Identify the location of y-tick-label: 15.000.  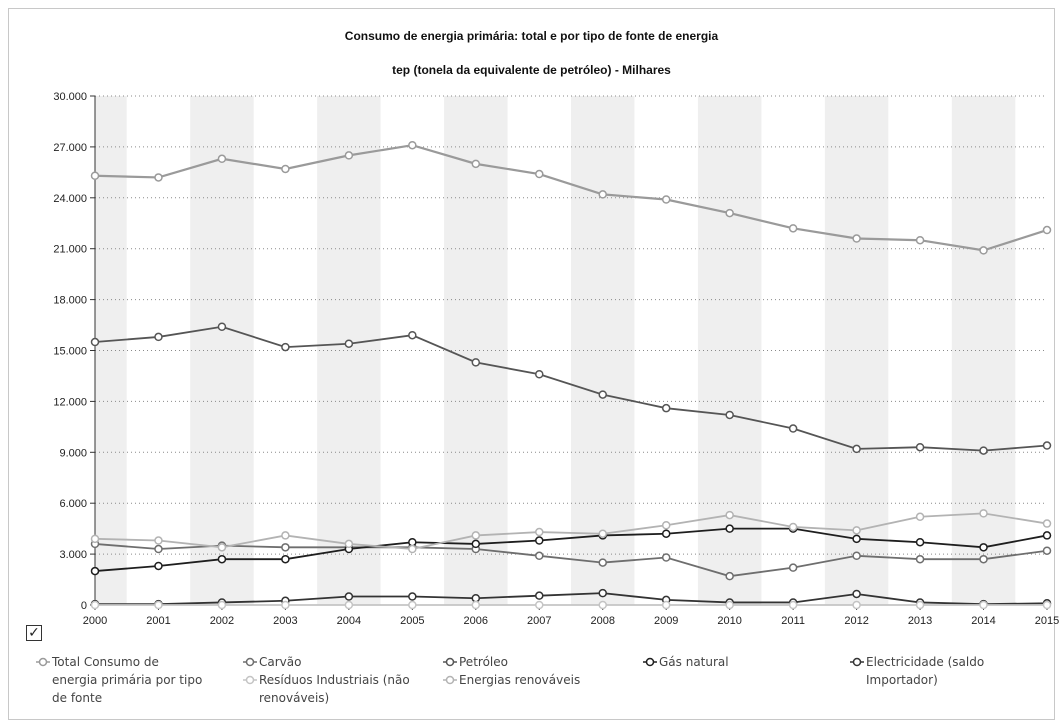
(70, 352).